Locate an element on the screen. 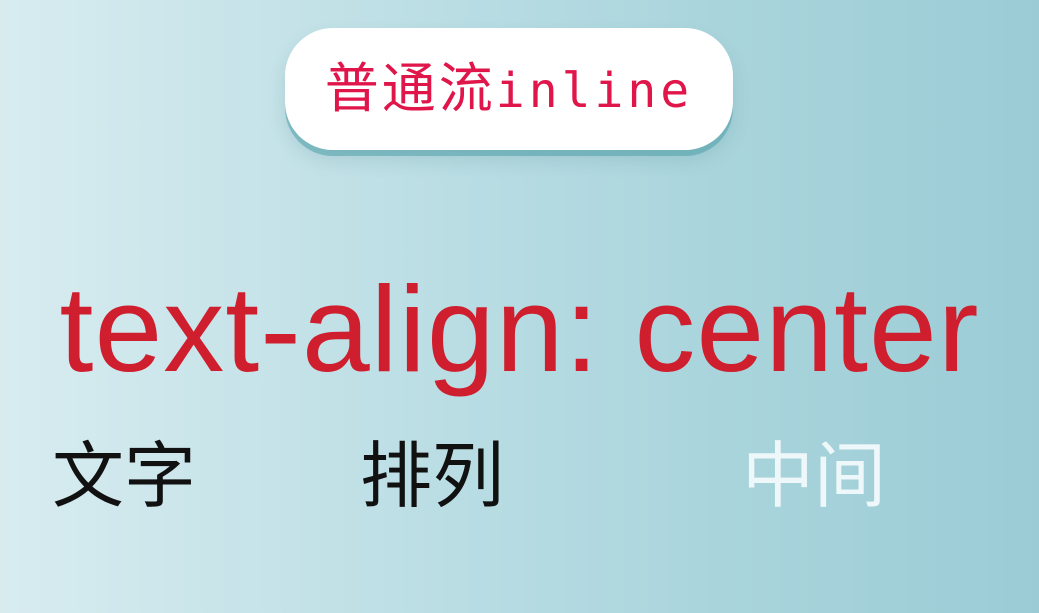 This screenshot has height=613, width=1039. title-pill: 普通流inline is located at coordinates (509, 89).